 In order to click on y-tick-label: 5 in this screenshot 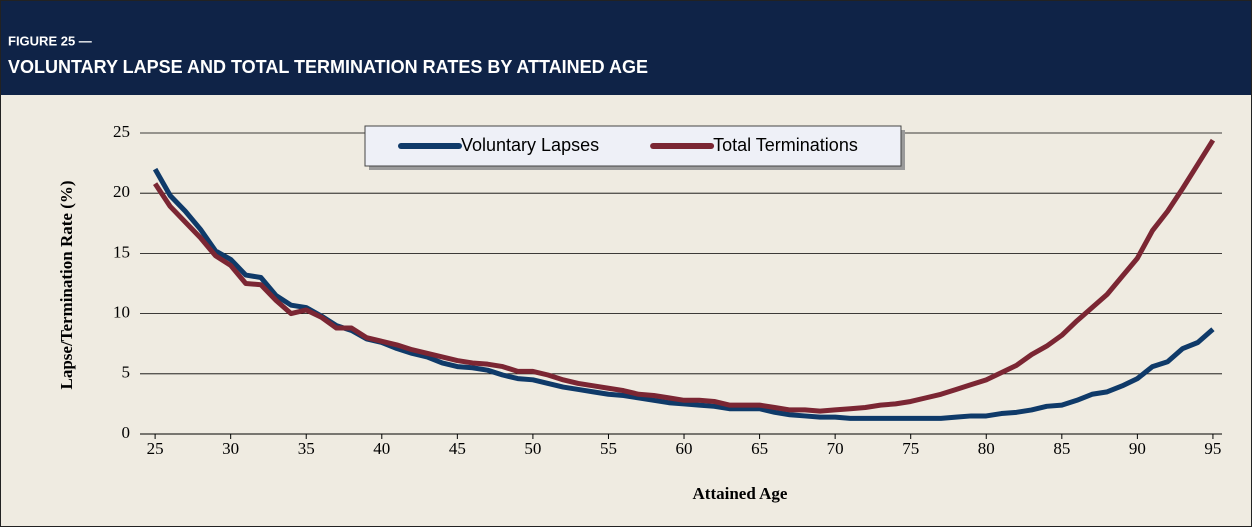, I will do `click(126, 372)`.